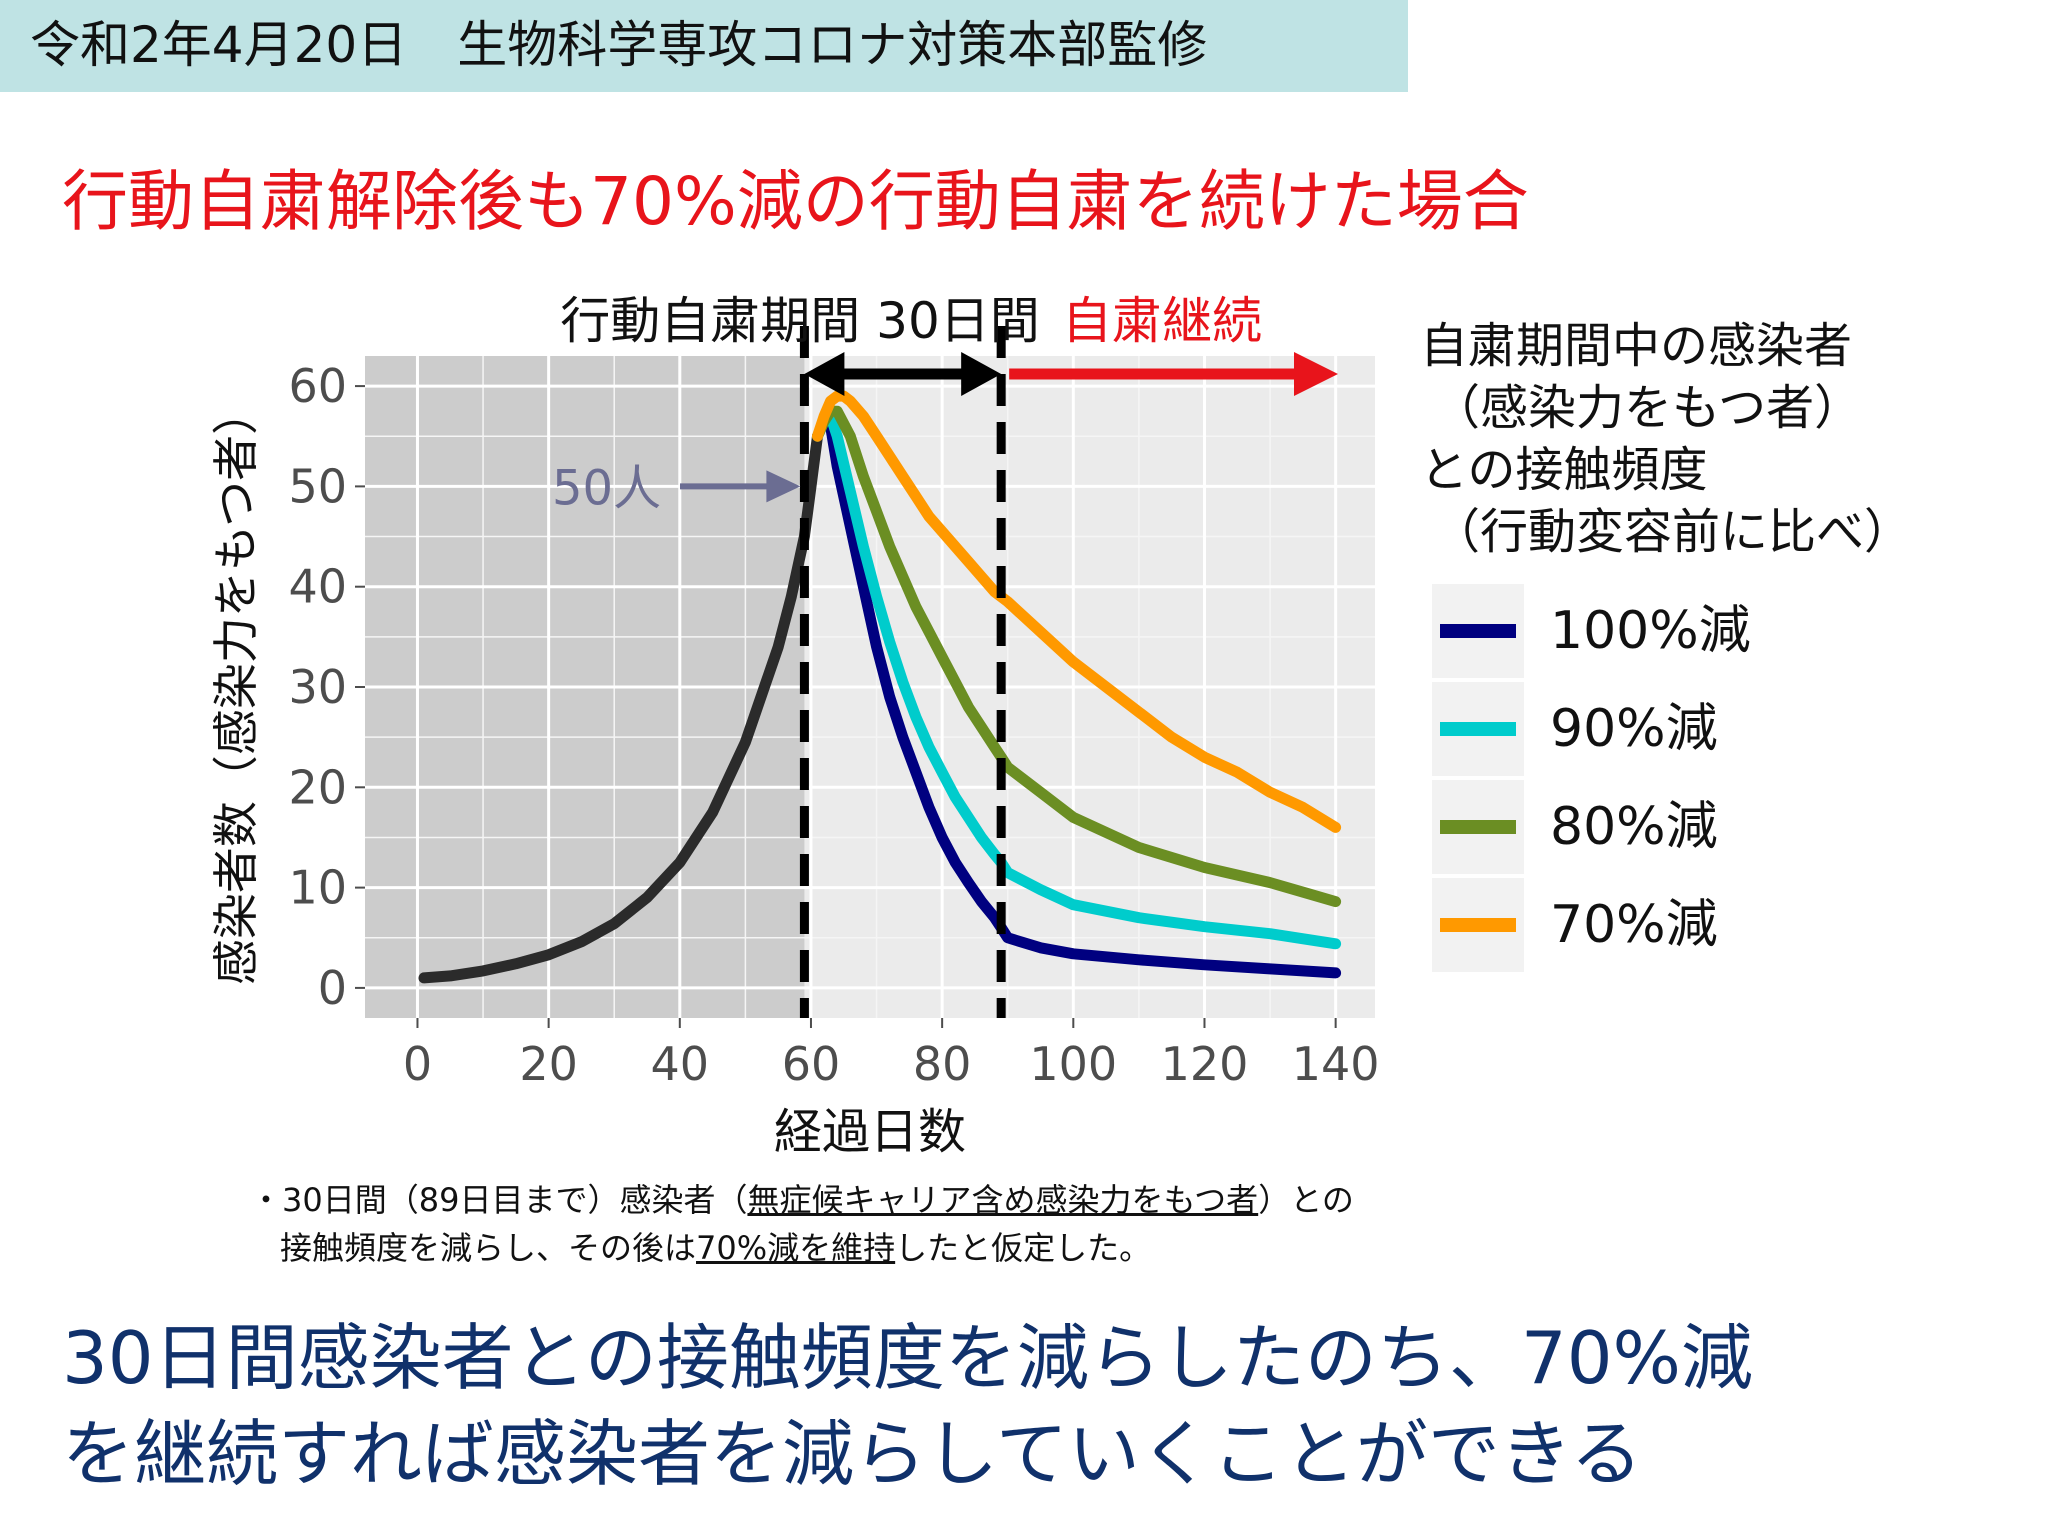 The image size is (2048, 1536). Describe the element at coordinates (1073, 1064) in the screenshot. I see `x-tick-label: 100` at that location.